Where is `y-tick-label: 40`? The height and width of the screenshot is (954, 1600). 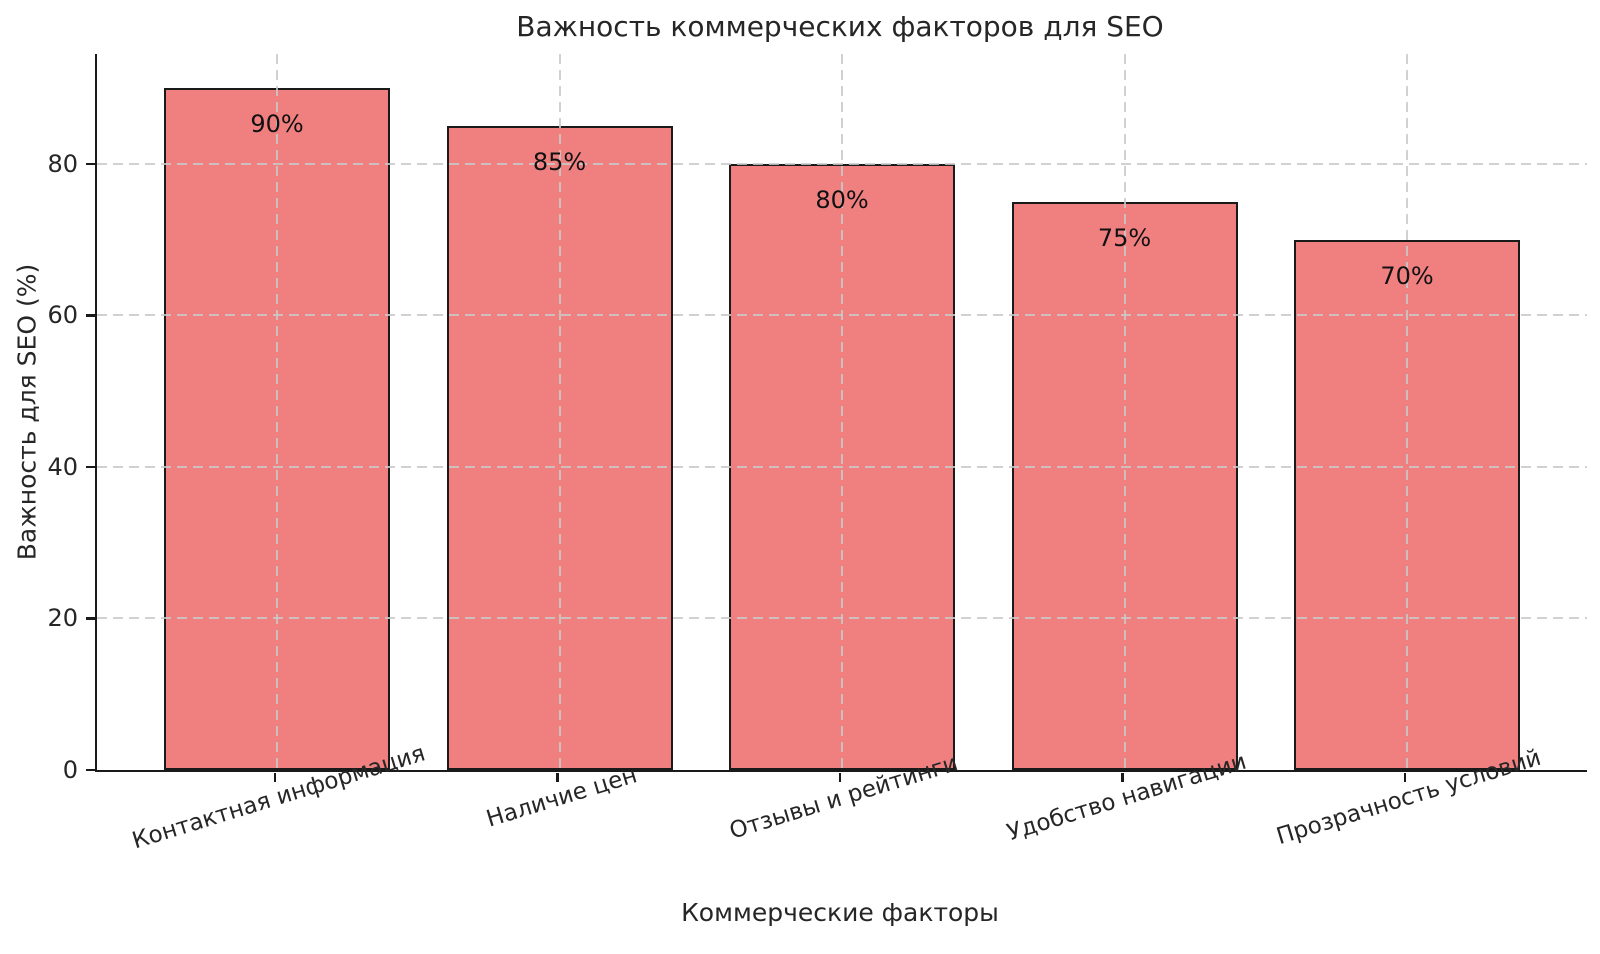
y-tick-label: 40 is located at coordinates (62, 466).